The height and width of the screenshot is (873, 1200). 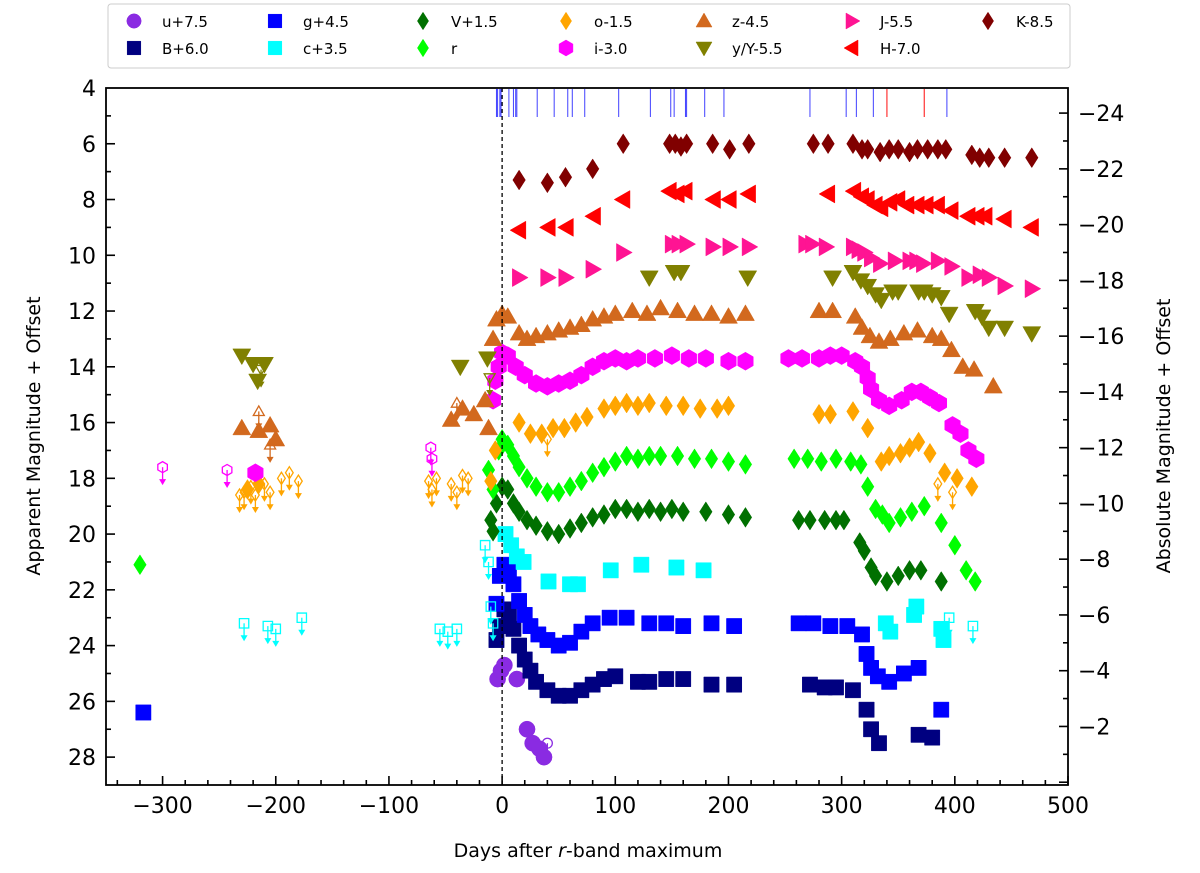 I want to click on x-tick-label: −300, so click(x=162, y=806).